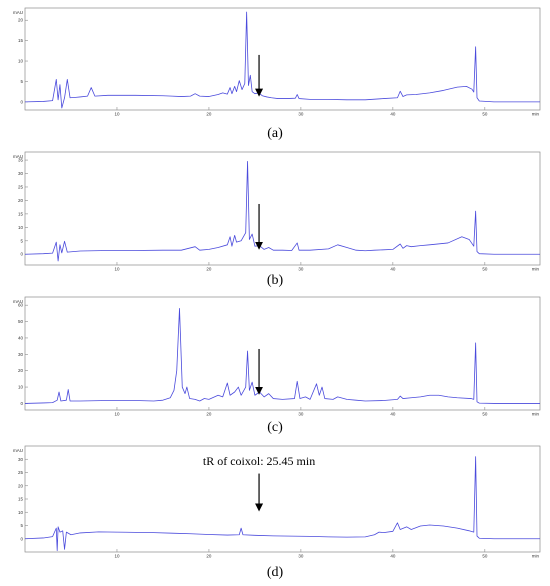 This screenshot has width=550, height=586. I want to click on coixol-annotation: tR of coixol: 25.45 min, so click(259, 461).